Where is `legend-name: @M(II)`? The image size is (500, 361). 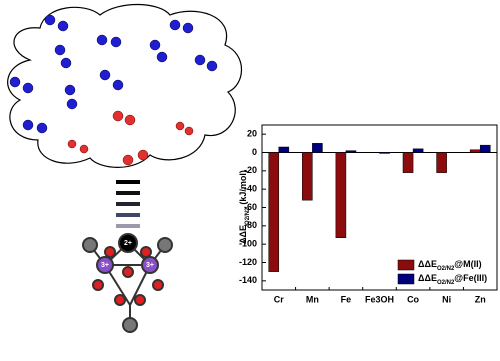 legend-name: @M(II) is located at coordinates (467, 264).